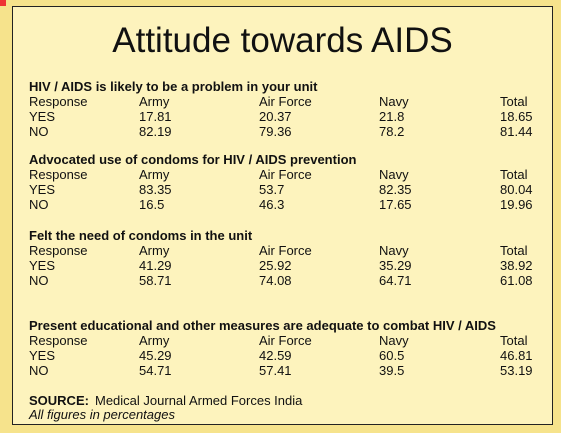  I want to click on table-cell: 46.81, so click(516, 355).